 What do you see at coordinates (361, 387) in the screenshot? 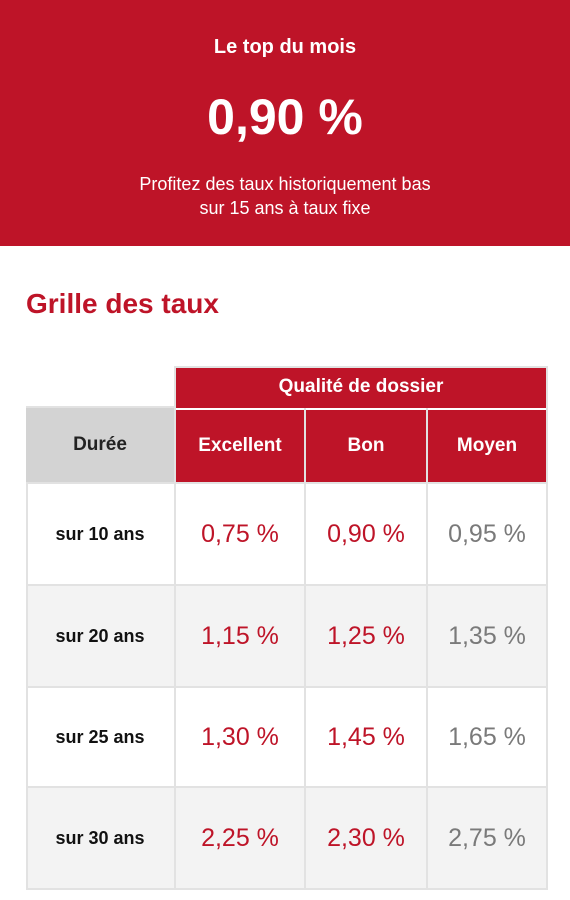
I see `quality-group-header: Qualité de dossier` at bounding box center [361, 387].